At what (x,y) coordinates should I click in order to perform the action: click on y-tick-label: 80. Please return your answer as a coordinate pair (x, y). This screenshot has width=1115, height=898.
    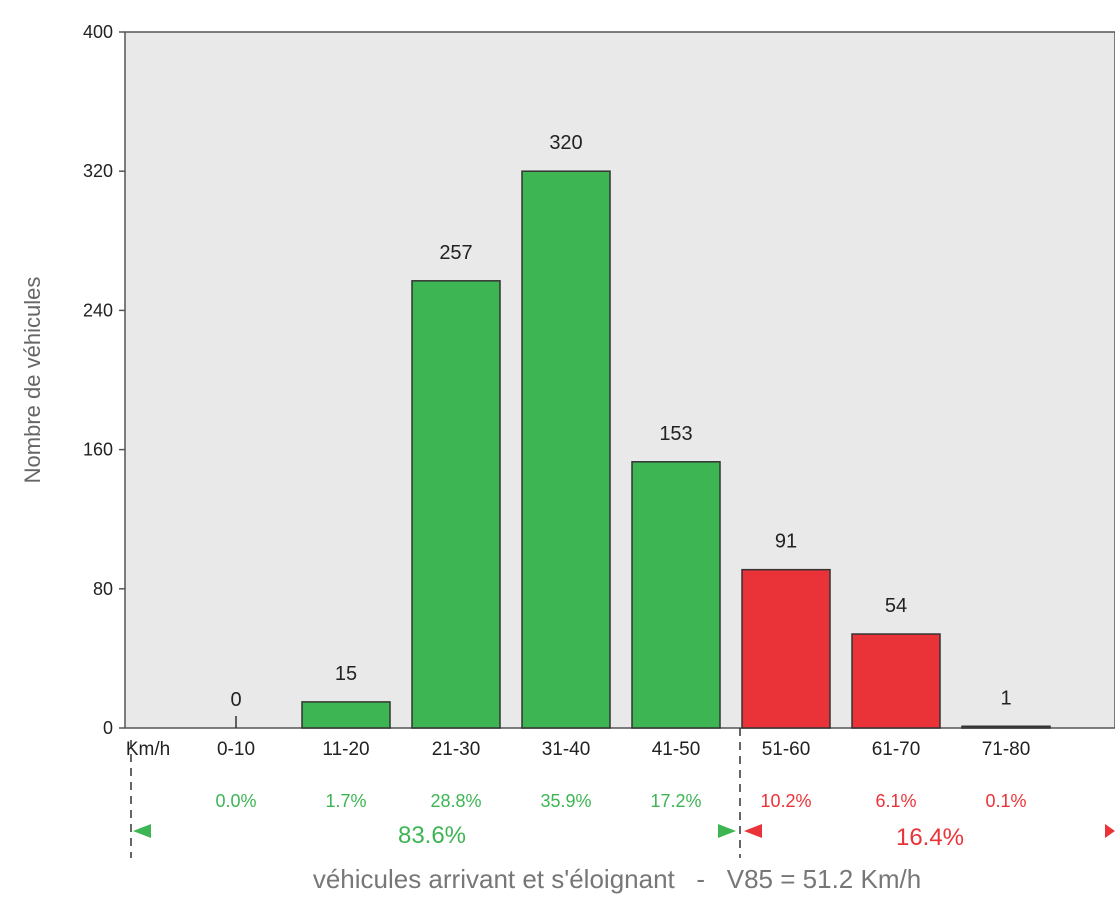
    Looking at the image, I should click on (103, 589).